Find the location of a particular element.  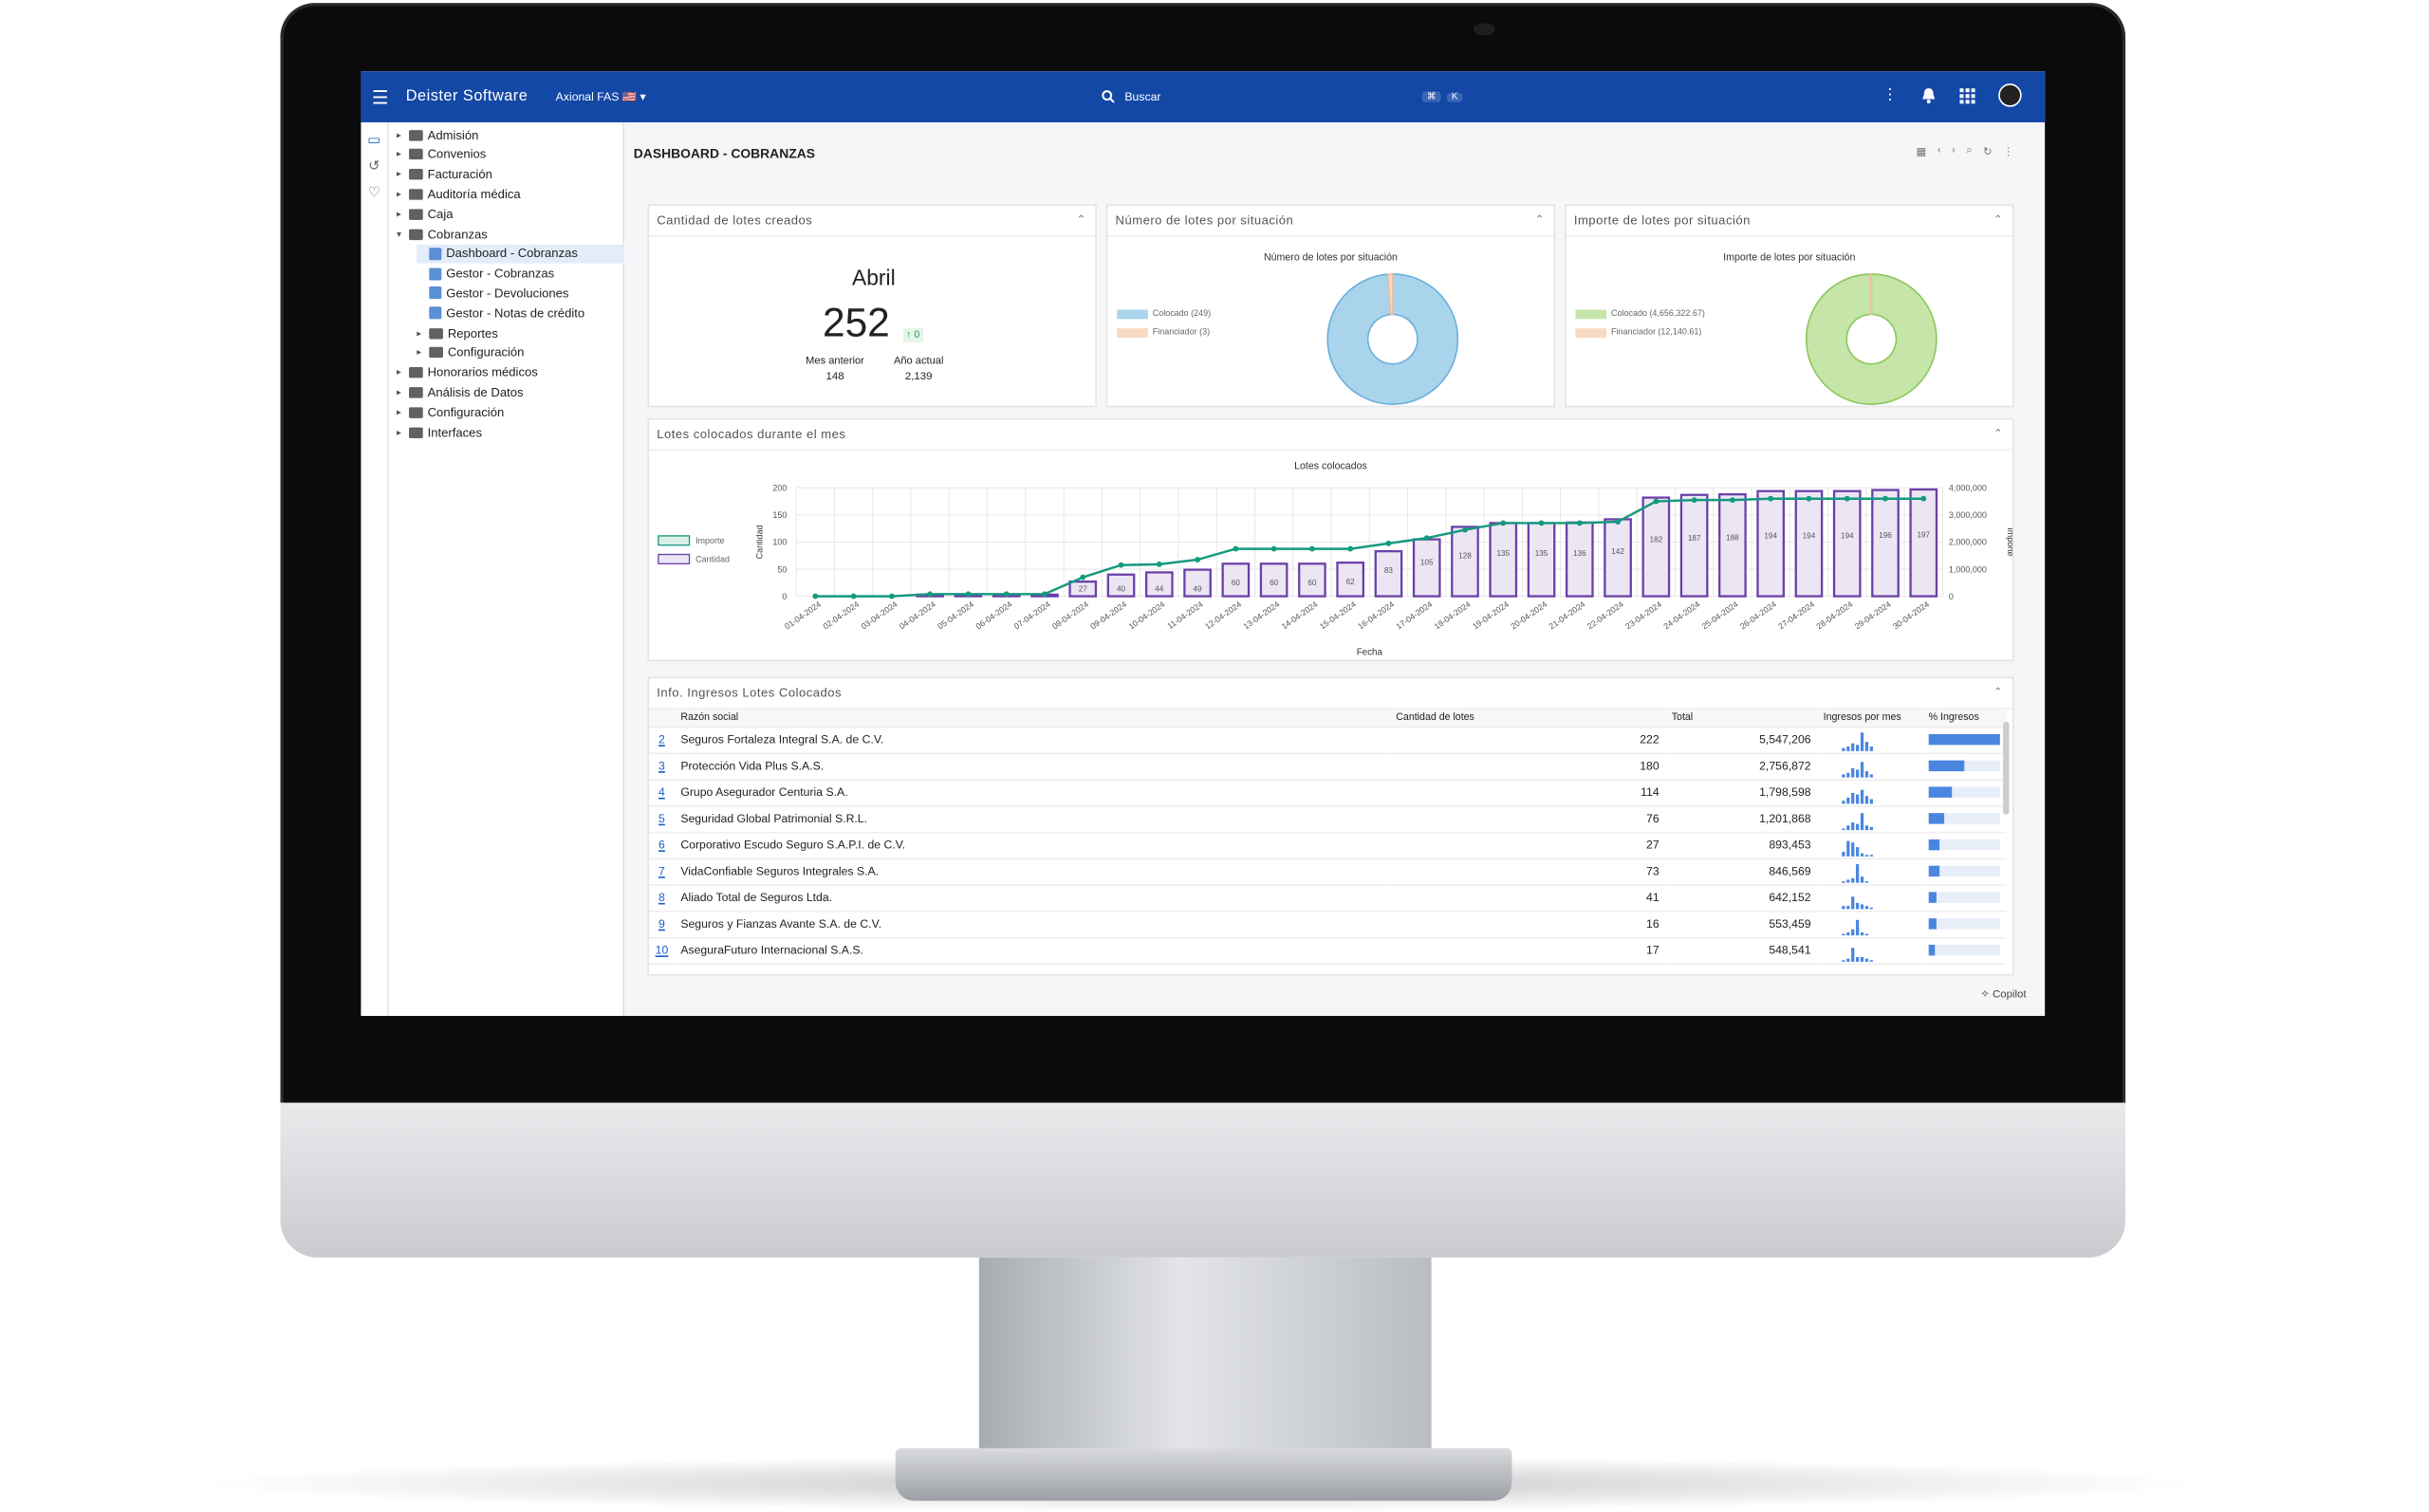

row-link: 3 is located at coordinates (662, 766).